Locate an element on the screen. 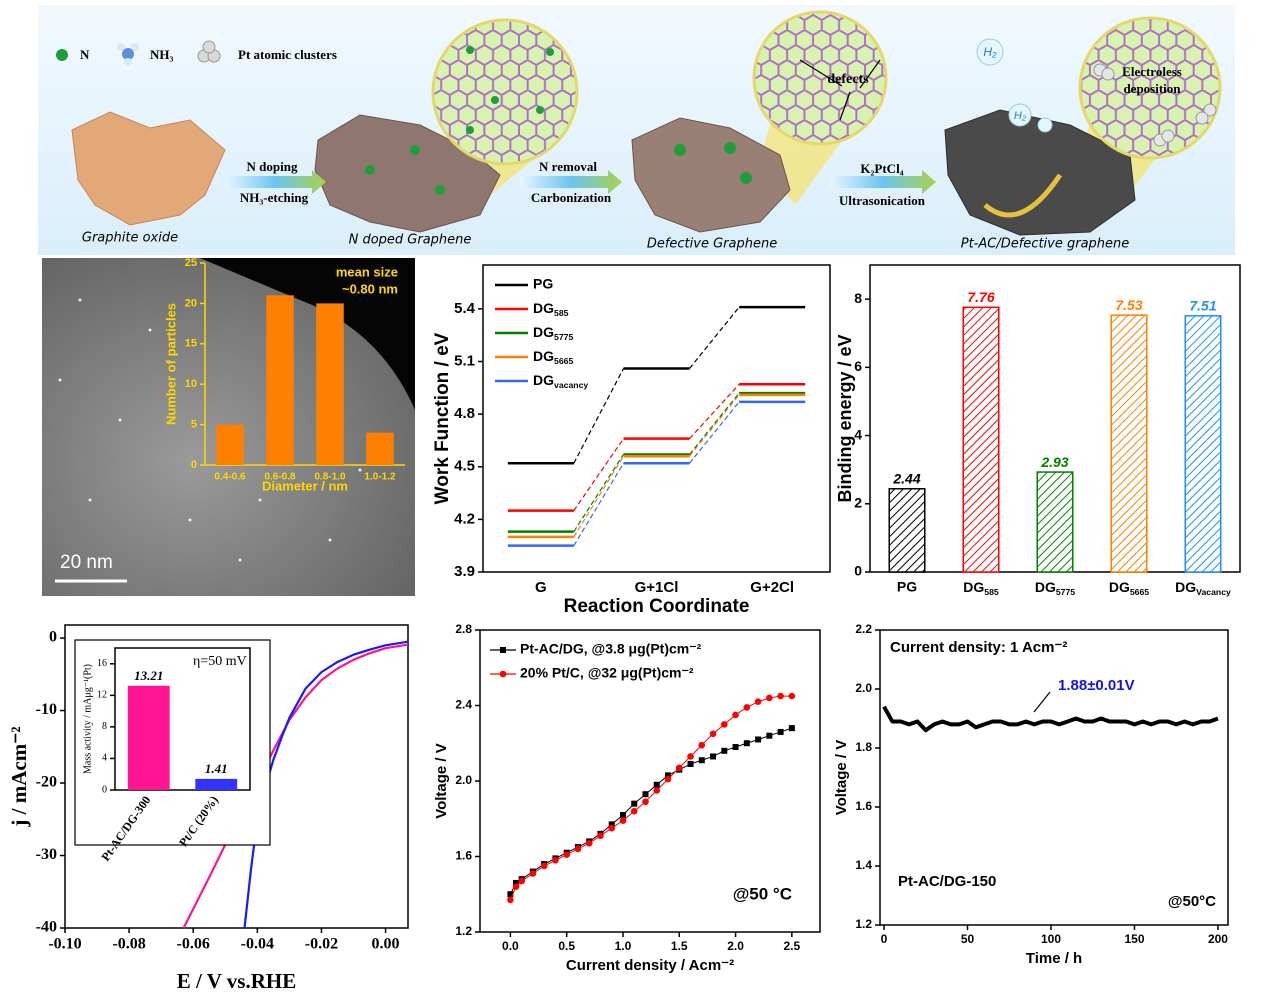 This screenshot has height=996, width=1261. data-line is located at coordinates (651, 811).